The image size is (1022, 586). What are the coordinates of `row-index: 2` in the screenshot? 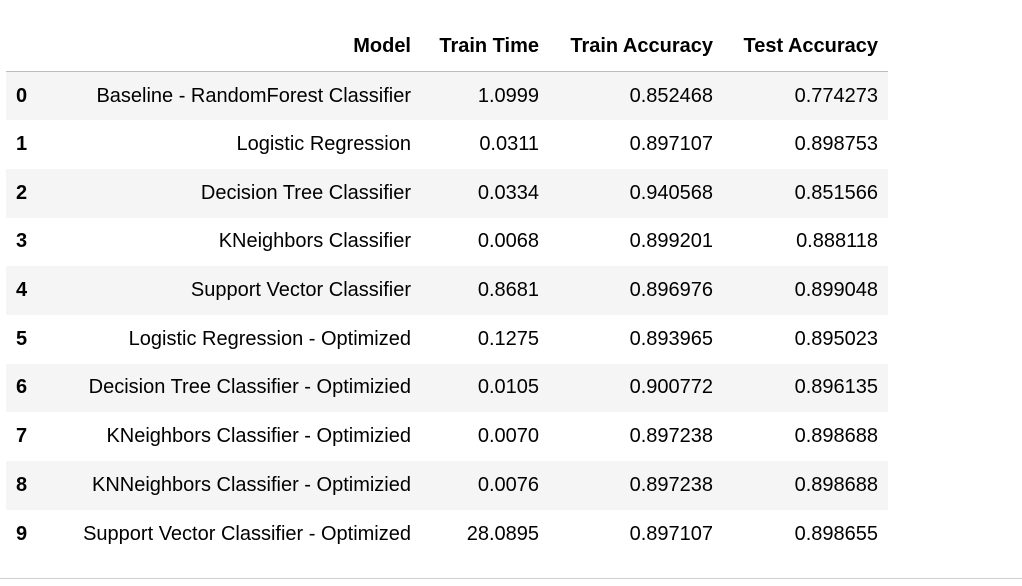 It's located at (22, 192).